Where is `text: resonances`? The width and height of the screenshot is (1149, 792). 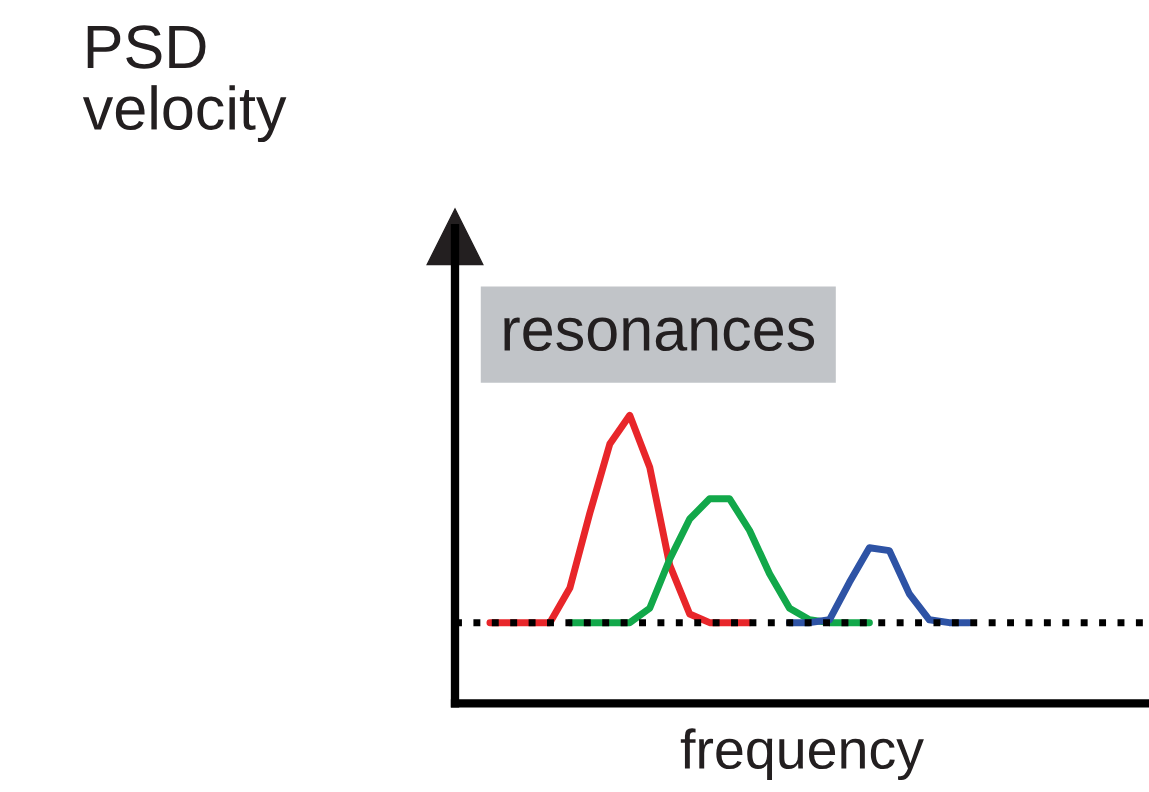 text: resonances is located at coordinates (659, 334).